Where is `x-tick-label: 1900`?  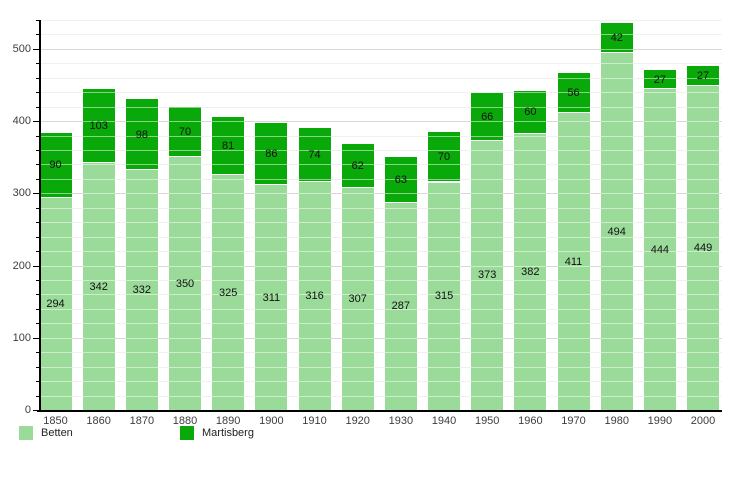
x-tick-label: 1900 is located at coordinates (271, 421).